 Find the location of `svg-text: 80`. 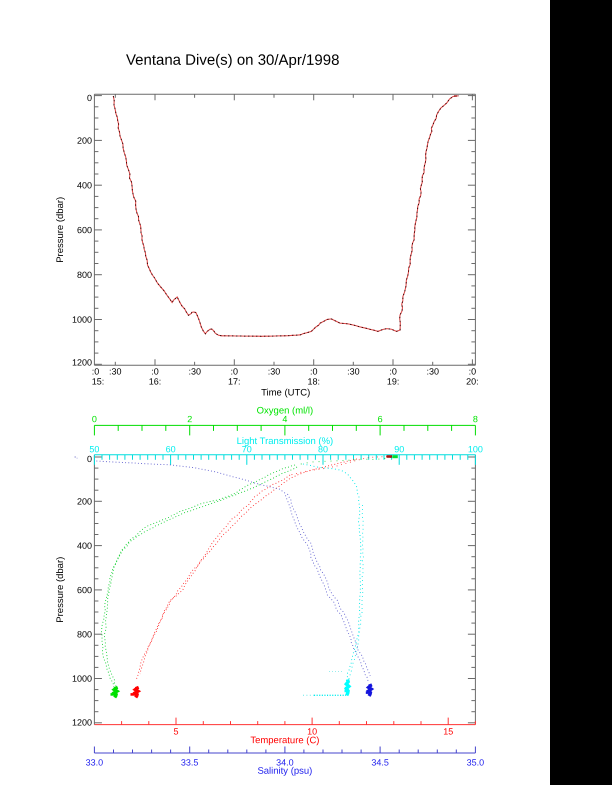

svg-text: 80 is located at coordinates (323, 449).